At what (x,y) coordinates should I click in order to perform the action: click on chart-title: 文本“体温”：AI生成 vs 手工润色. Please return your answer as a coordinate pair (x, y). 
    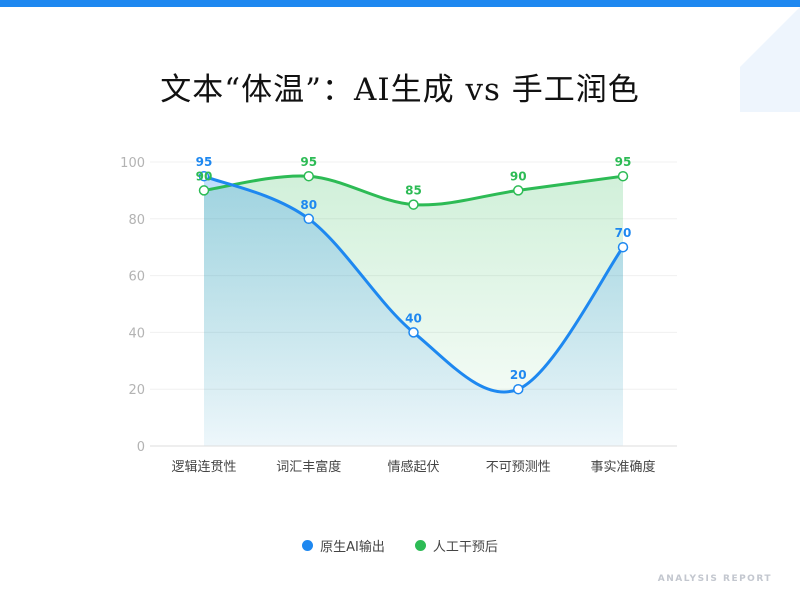
    Looking at the image, I should click on (400, 90).